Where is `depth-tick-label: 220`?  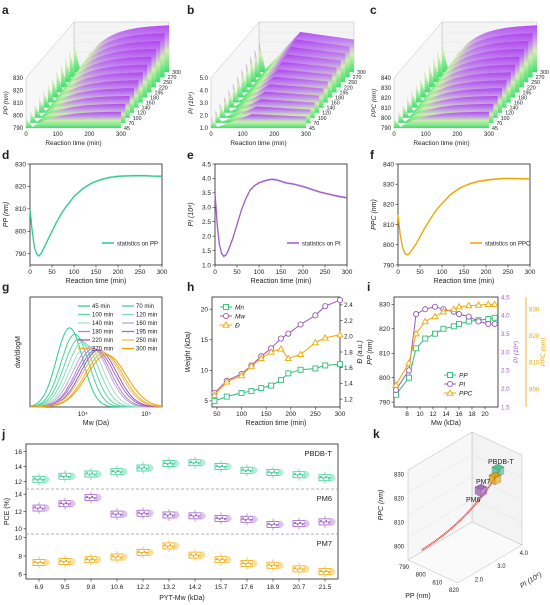 depth-tick-label: 220 is located at coordinates (348, 88).